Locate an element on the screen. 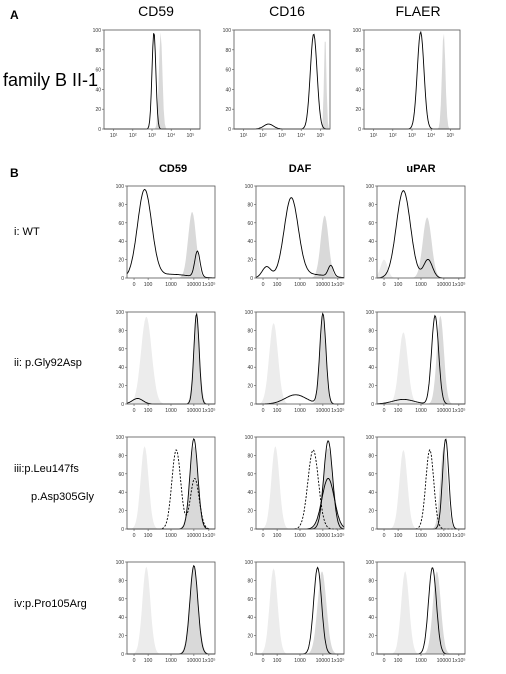 The height and width of the screenshot is (674, 506). panel-b-col-upar: uPAR is located at coordinates (421, 169).